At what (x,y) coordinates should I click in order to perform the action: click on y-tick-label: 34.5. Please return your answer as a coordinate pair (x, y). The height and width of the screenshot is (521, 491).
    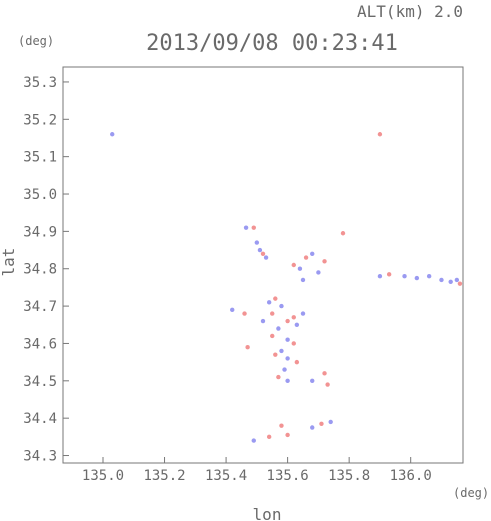
    Looking at the image, I should click on (40, 382).